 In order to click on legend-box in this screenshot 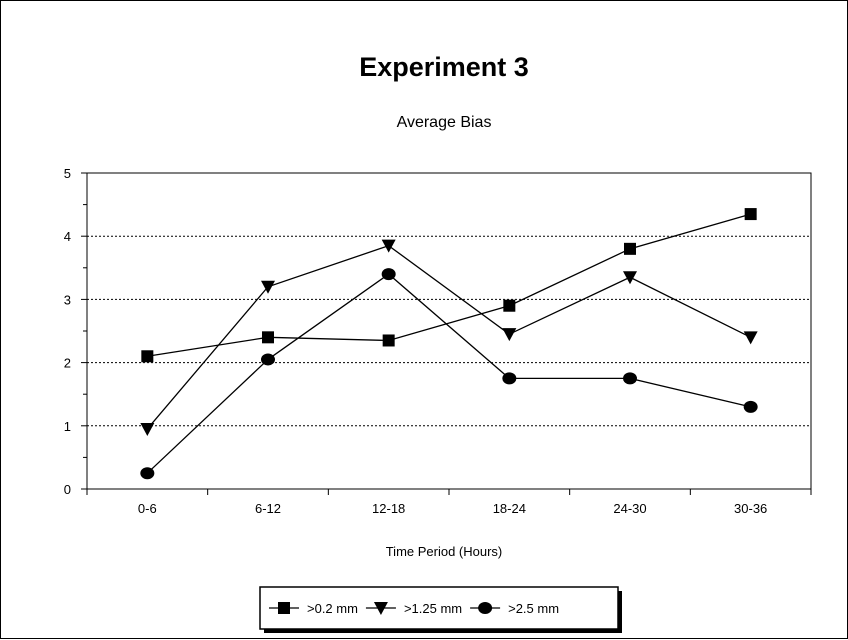, I will do `click(439, 608)`.